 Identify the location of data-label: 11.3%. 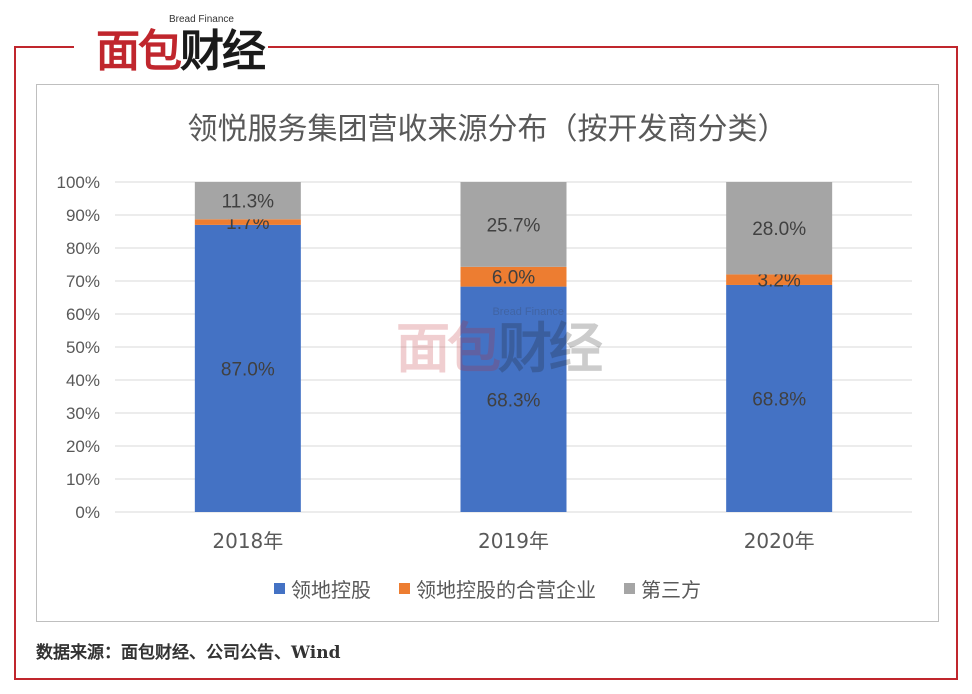
(248, 202).